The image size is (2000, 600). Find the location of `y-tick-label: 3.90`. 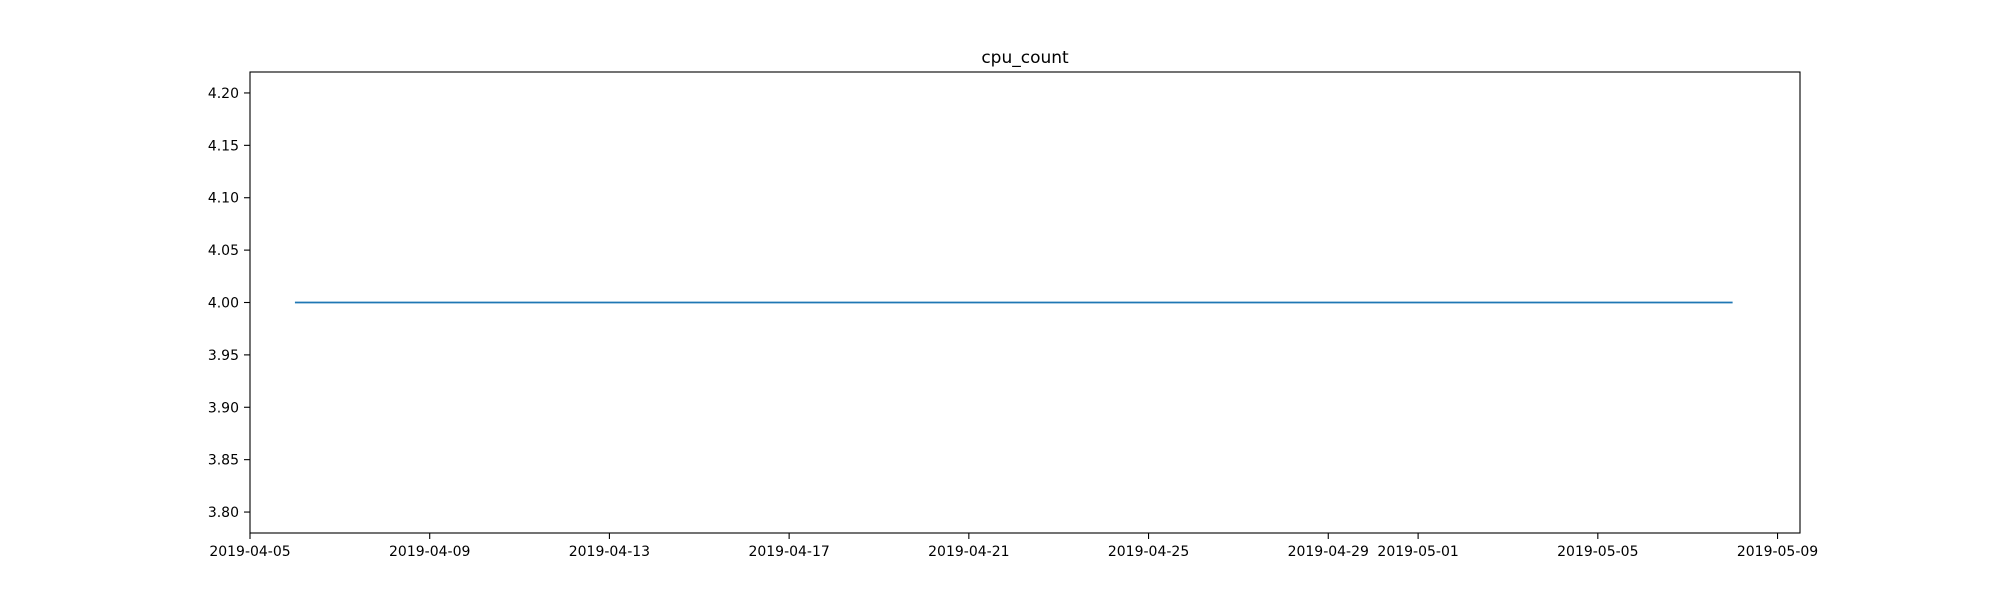

y-tick-label: 3.90 is located at coordinates (223, 408).